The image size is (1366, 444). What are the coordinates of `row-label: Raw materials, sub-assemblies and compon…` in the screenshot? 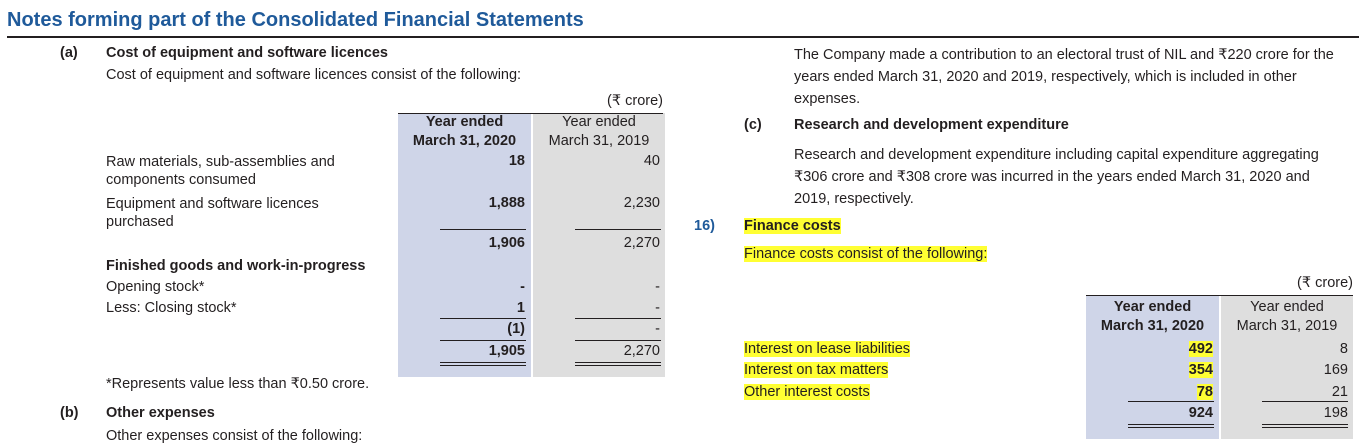 It's located at (220, 171).